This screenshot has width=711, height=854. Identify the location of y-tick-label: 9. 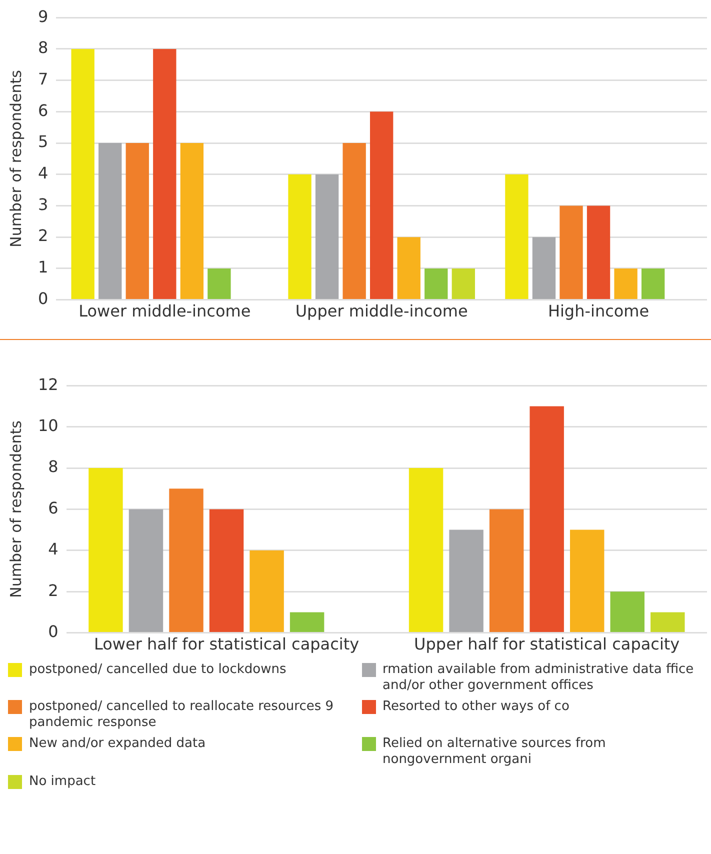
(43, 16).